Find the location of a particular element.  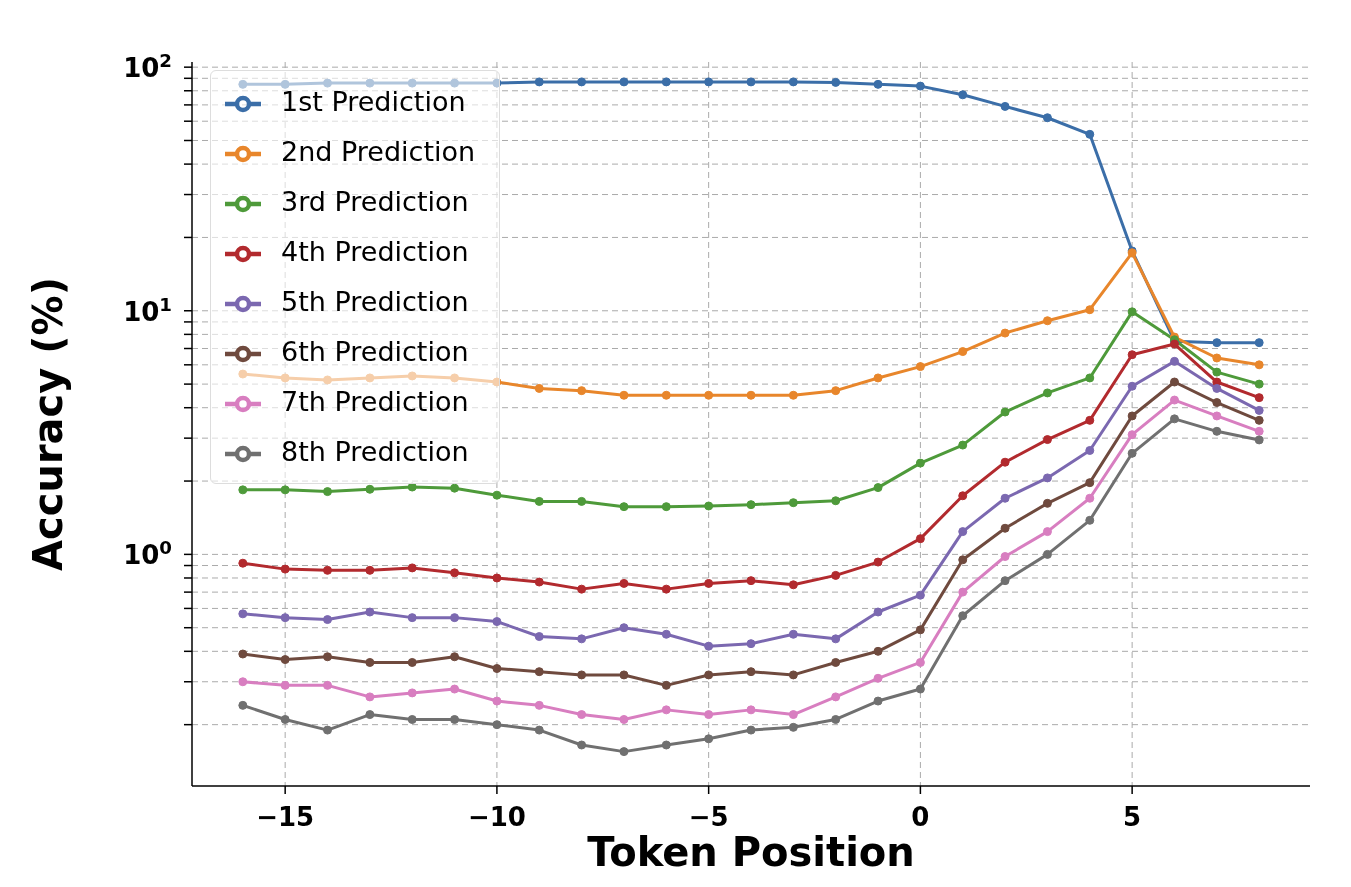

legend-label: 2nd Prediction is located at coordinates (378, 151).